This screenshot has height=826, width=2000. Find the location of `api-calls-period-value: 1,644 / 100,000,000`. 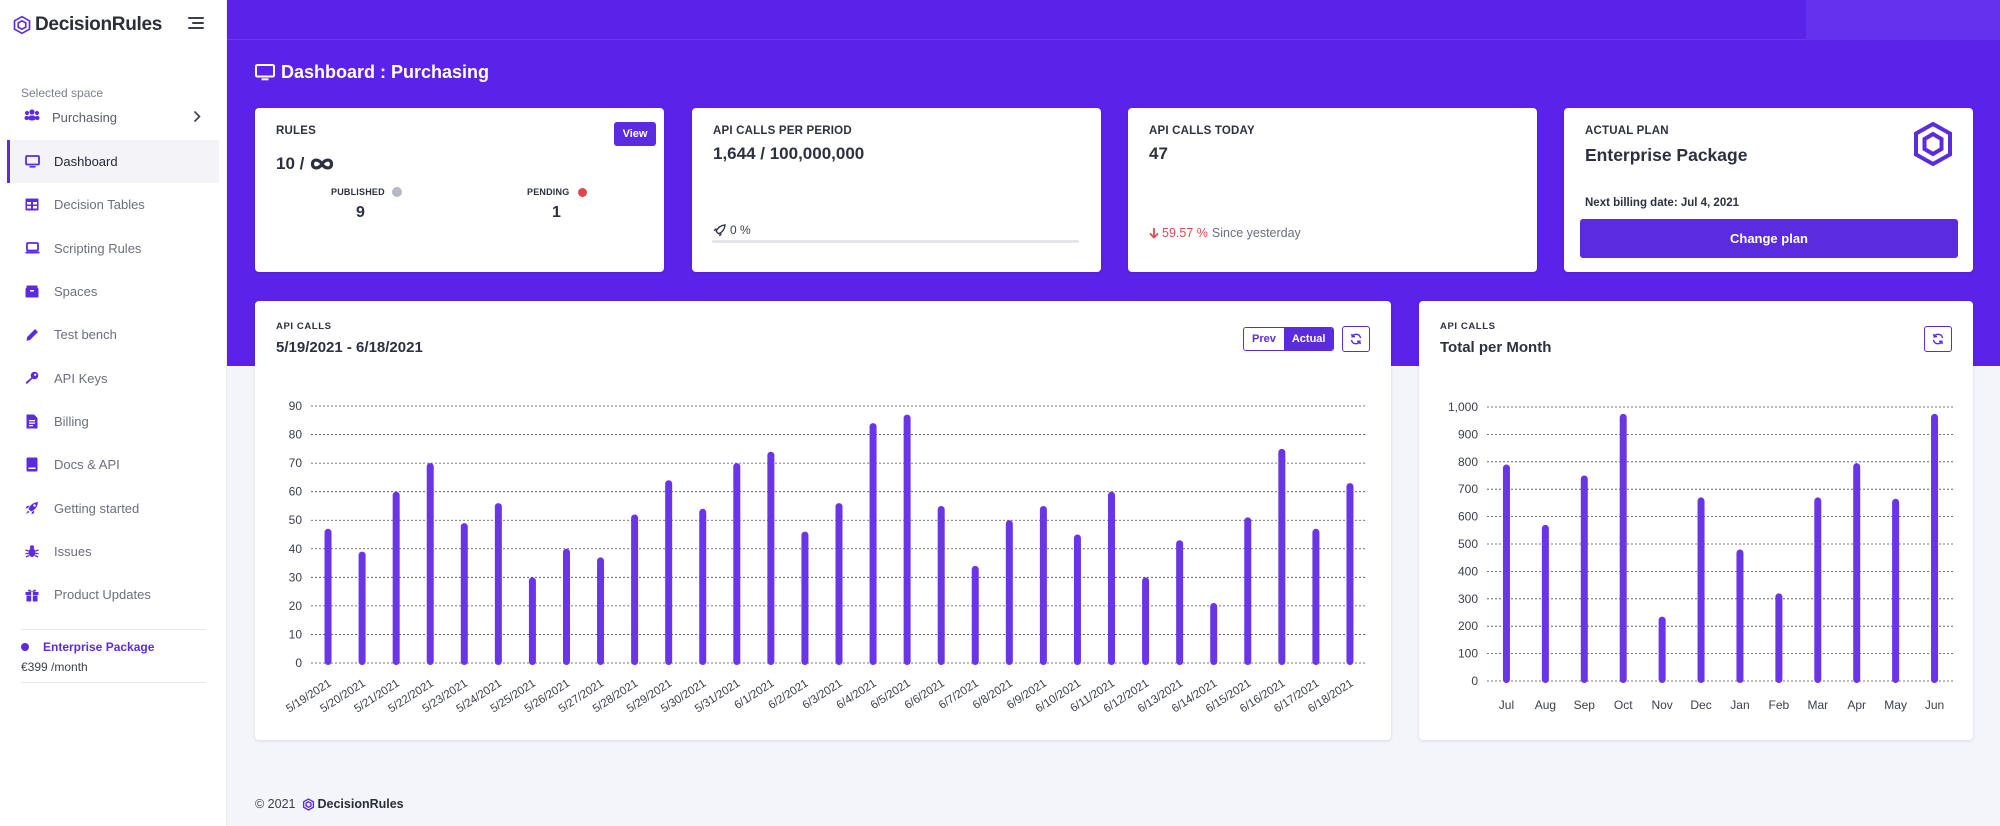

api-calls-period-value: 1,644 / 100,000,000 is located at coordinates (789, 153).